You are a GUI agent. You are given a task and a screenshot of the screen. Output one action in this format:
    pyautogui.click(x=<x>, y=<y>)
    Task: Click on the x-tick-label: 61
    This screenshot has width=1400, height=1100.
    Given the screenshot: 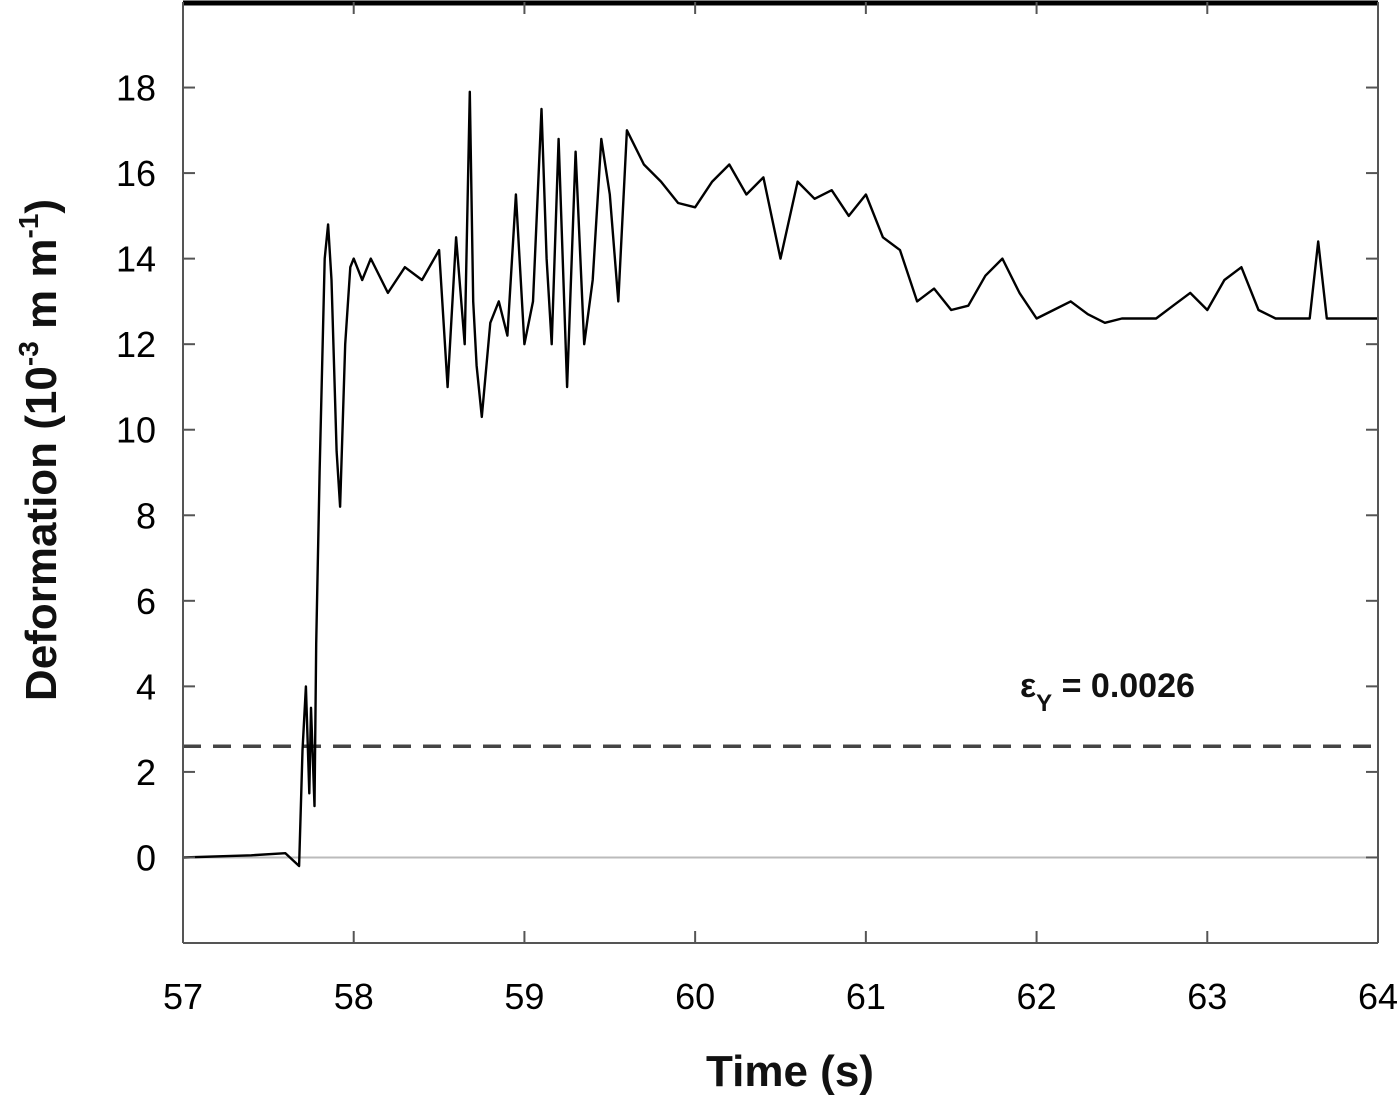 What is the action you would take?
    pyautogui.click(x=866, y=996)
    